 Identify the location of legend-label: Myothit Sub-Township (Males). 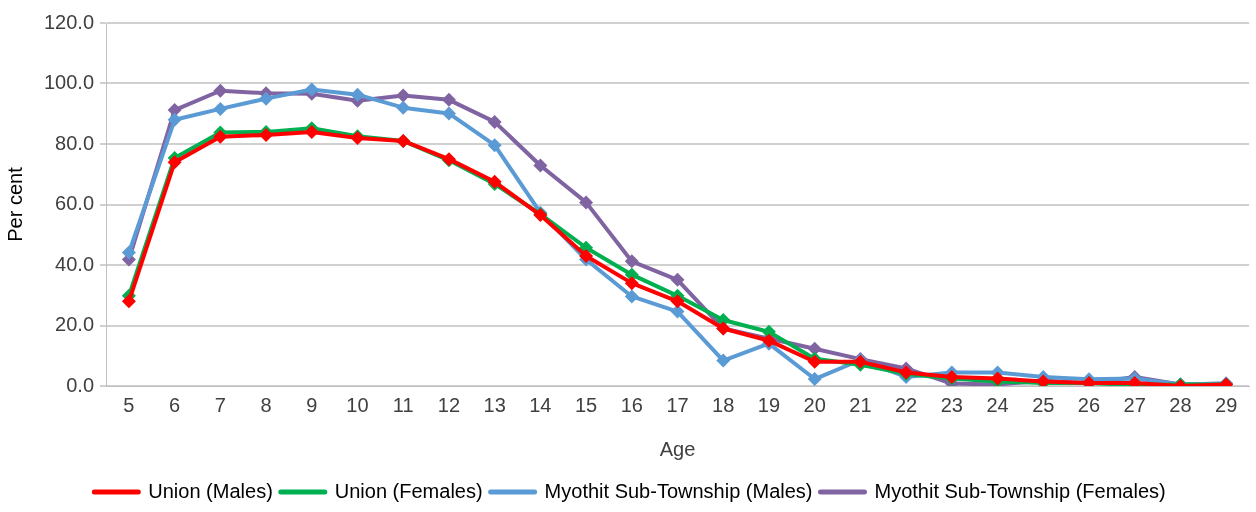
(678, 490).